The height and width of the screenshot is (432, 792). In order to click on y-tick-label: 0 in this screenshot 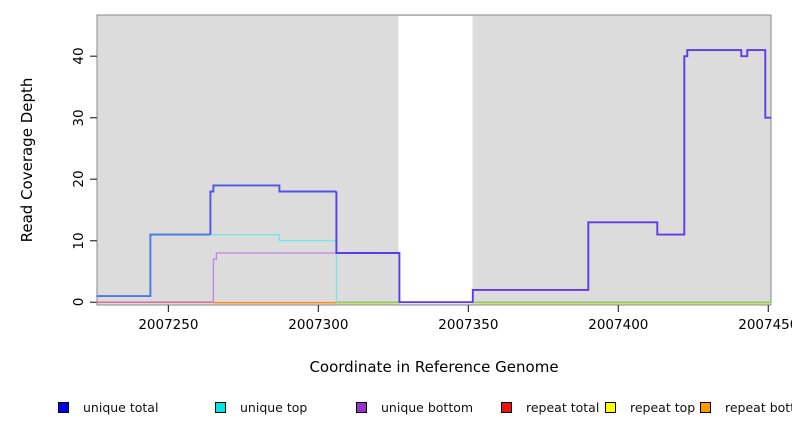, I will do `click(79, 302)`.